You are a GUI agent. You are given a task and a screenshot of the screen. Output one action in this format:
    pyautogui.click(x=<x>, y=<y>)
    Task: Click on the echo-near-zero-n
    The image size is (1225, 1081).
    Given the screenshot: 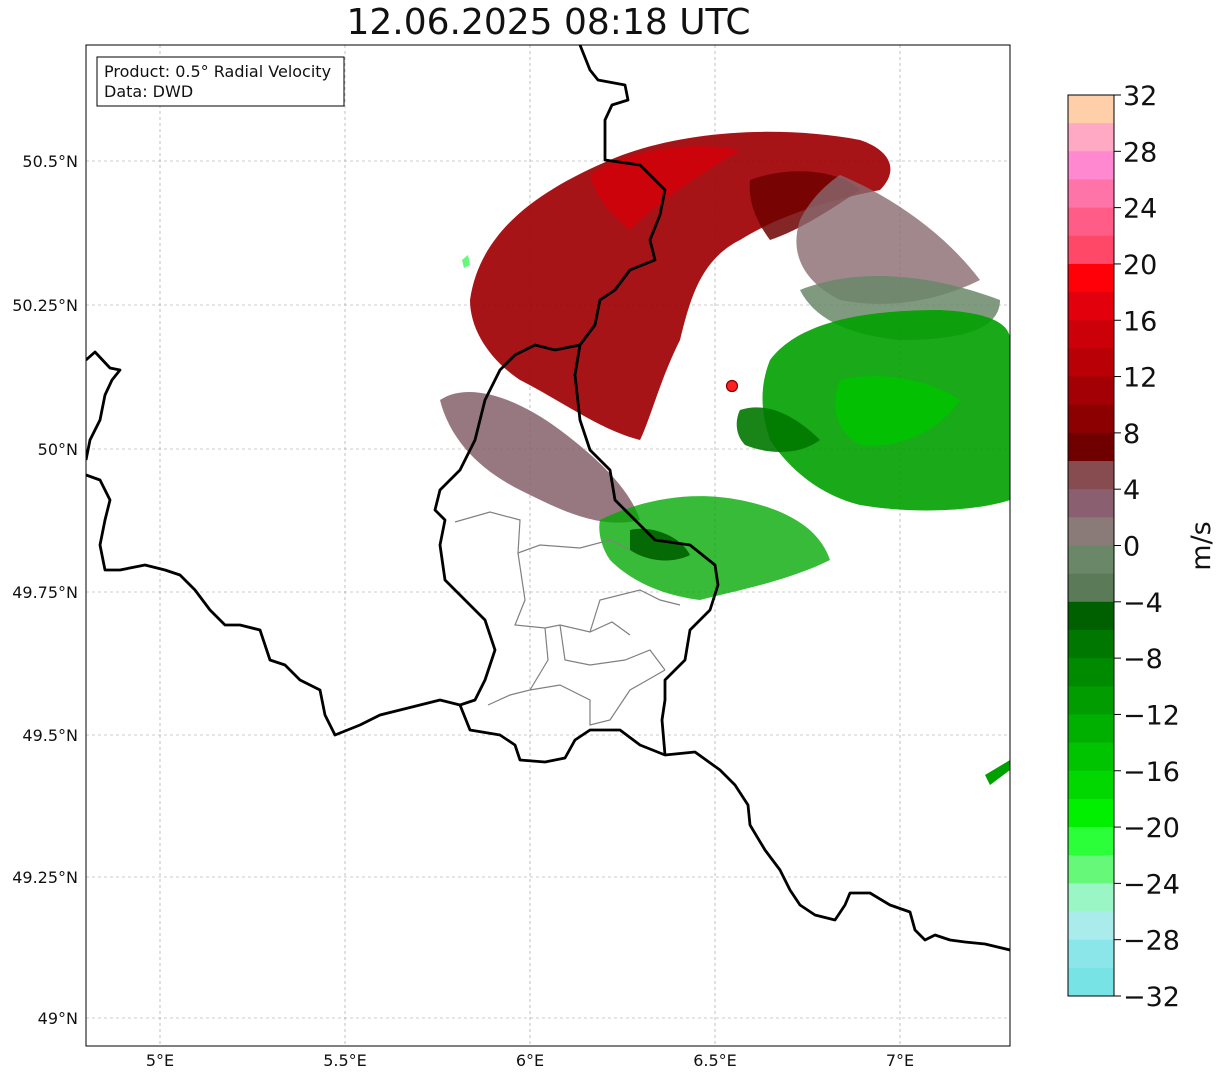 What is the action you would take?
    pyautogui.click(x=888, y=239)
    